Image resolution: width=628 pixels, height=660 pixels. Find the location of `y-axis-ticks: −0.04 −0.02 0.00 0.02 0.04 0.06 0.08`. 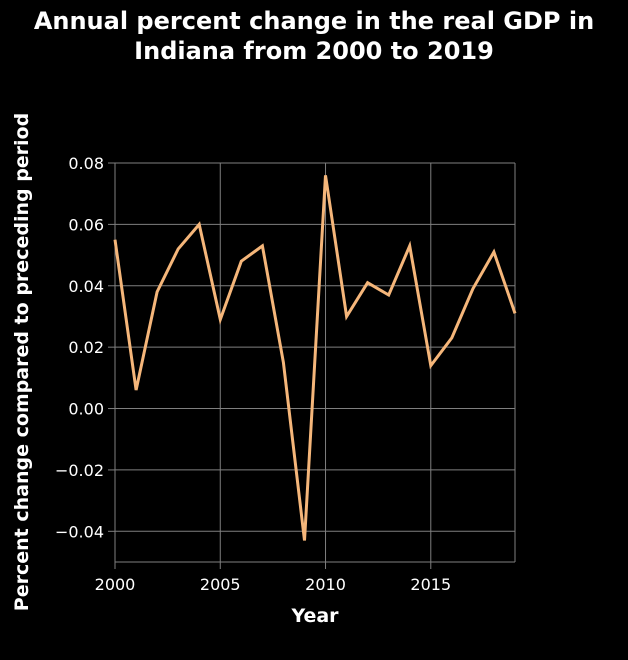

y-axis-ticks: −0.04 −0.02 0.00 0.02 0.04 0.06 0.08 is located at coordinates (85, 347).